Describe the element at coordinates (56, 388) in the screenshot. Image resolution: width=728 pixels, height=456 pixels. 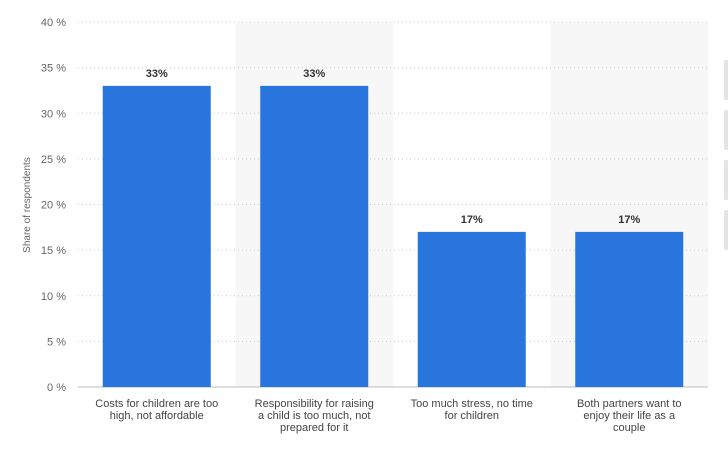
I see `y-tick-label: 0 %` at that location.